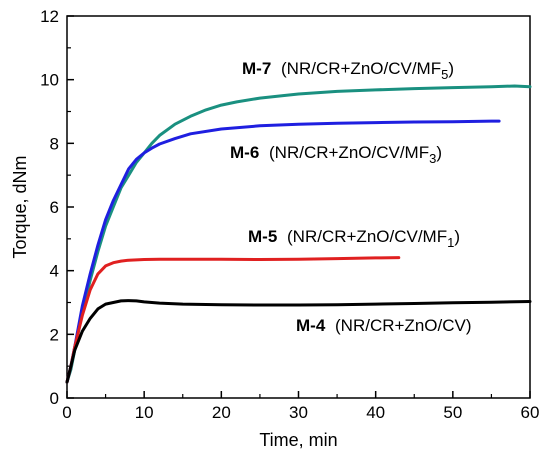  I want to click on x-axis-ticks: 0 10 20 30 40 50 60, so click(300, 406).